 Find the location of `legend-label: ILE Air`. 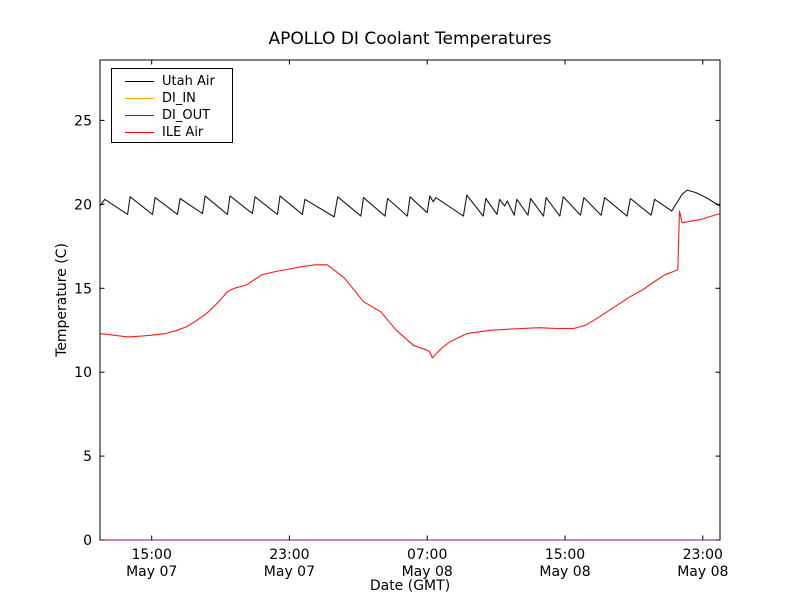

legend-label: ILE Air is located at coordinates (183, 132).